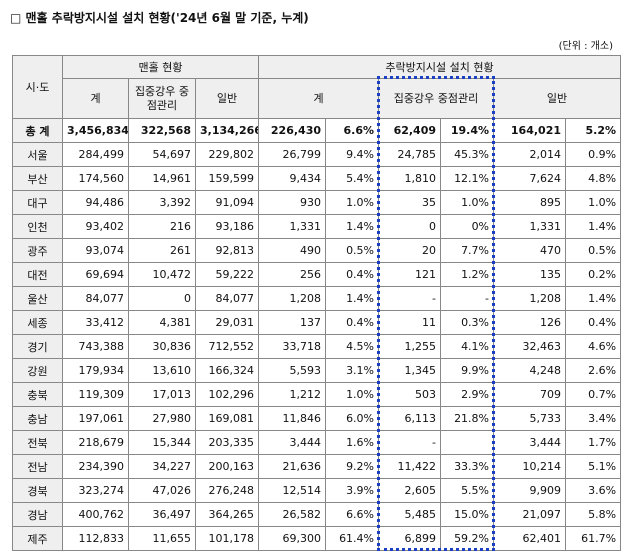 The image size is (627, 559). Describe the element at coordinates (227, 130) in the screenshot. I see `value-cell: 3,134,266` at that location.